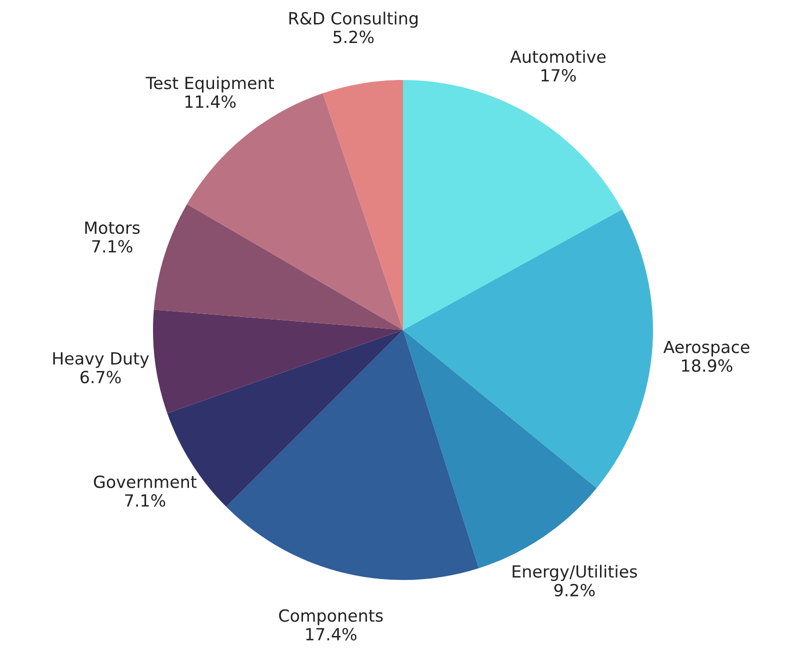 This screenshot has width=798, height=651. Describe the element at coordinates (101, 360) in the screenshot. I see `slice-label: Heavy Duty` at that location.